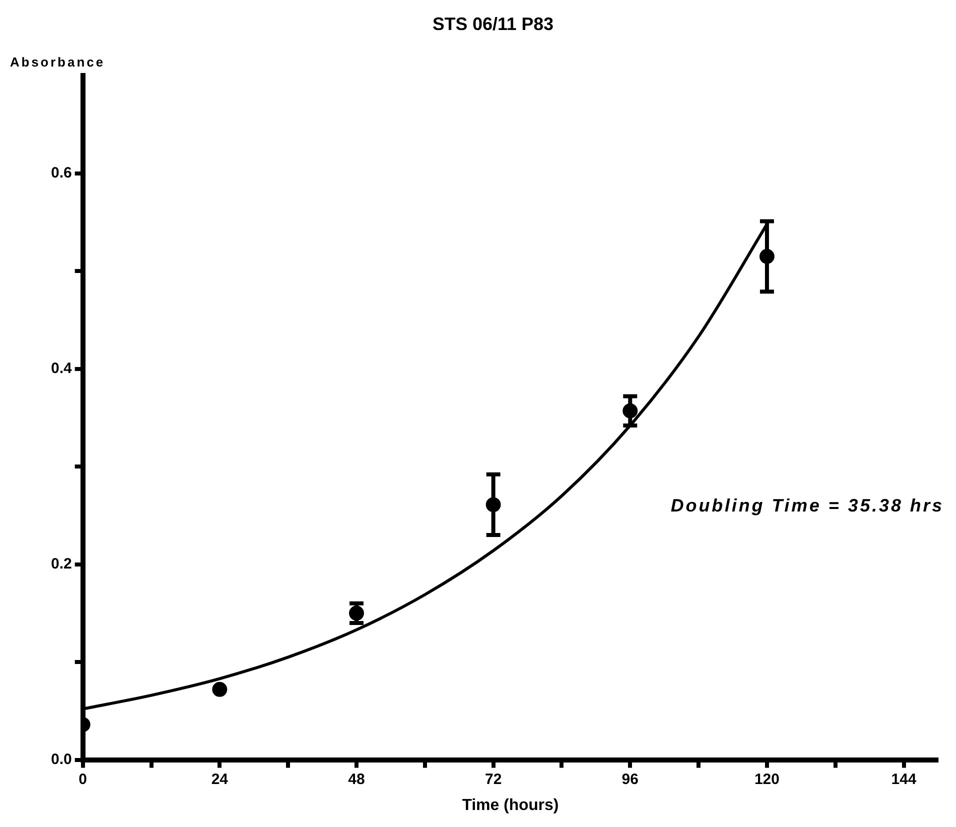 This screenshot has height=827, width=956. Describe the element at coordinates (58, 62) in the screenshot. I see `y-axis-title: Absorbance` at that location.